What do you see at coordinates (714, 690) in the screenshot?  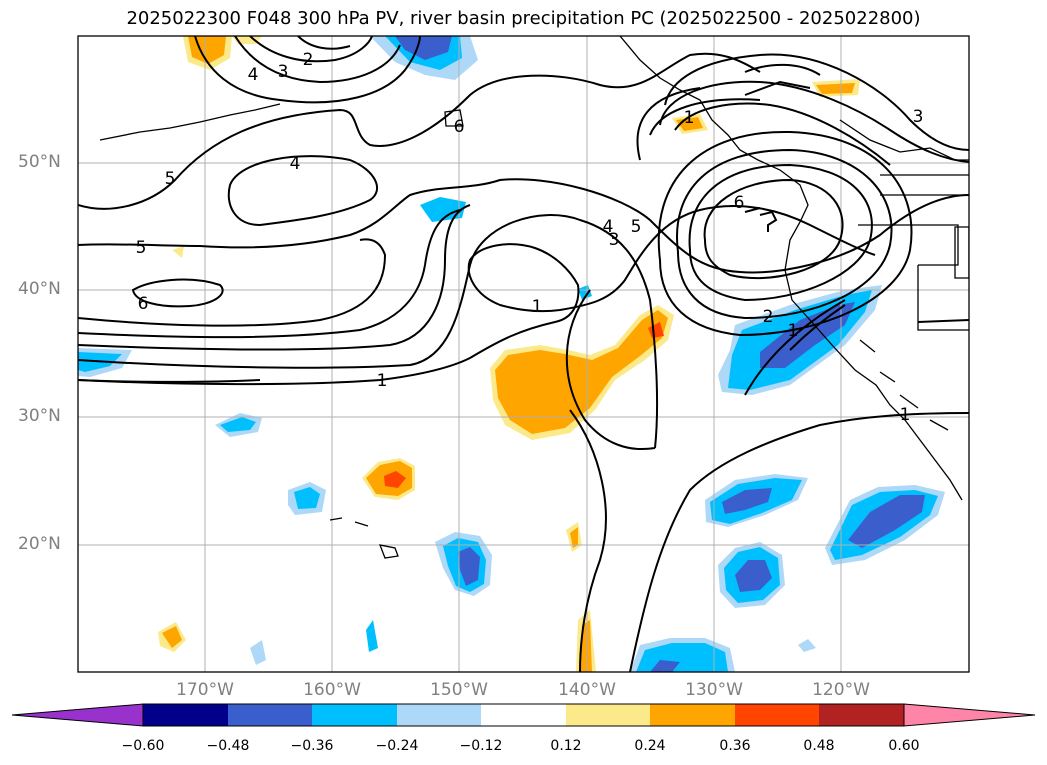 I see `lon-label-130w: 130°W` at bounding box center [714, 690].